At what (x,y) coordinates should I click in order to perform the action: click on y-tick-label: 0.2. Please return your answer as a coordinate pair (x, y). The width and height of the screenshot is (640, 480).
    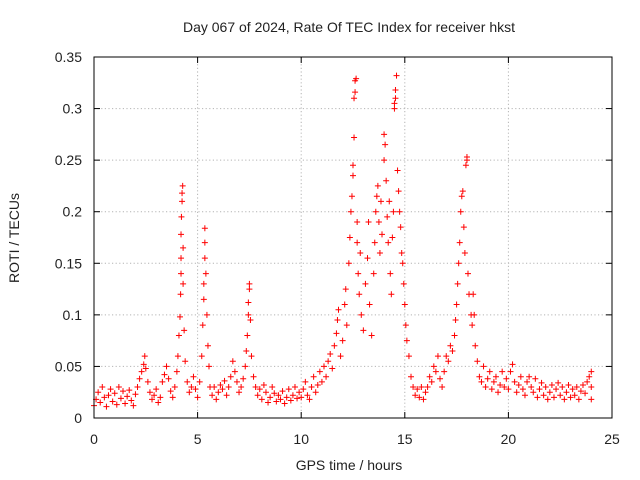
    Looking at the image, I should click on (73, 212).